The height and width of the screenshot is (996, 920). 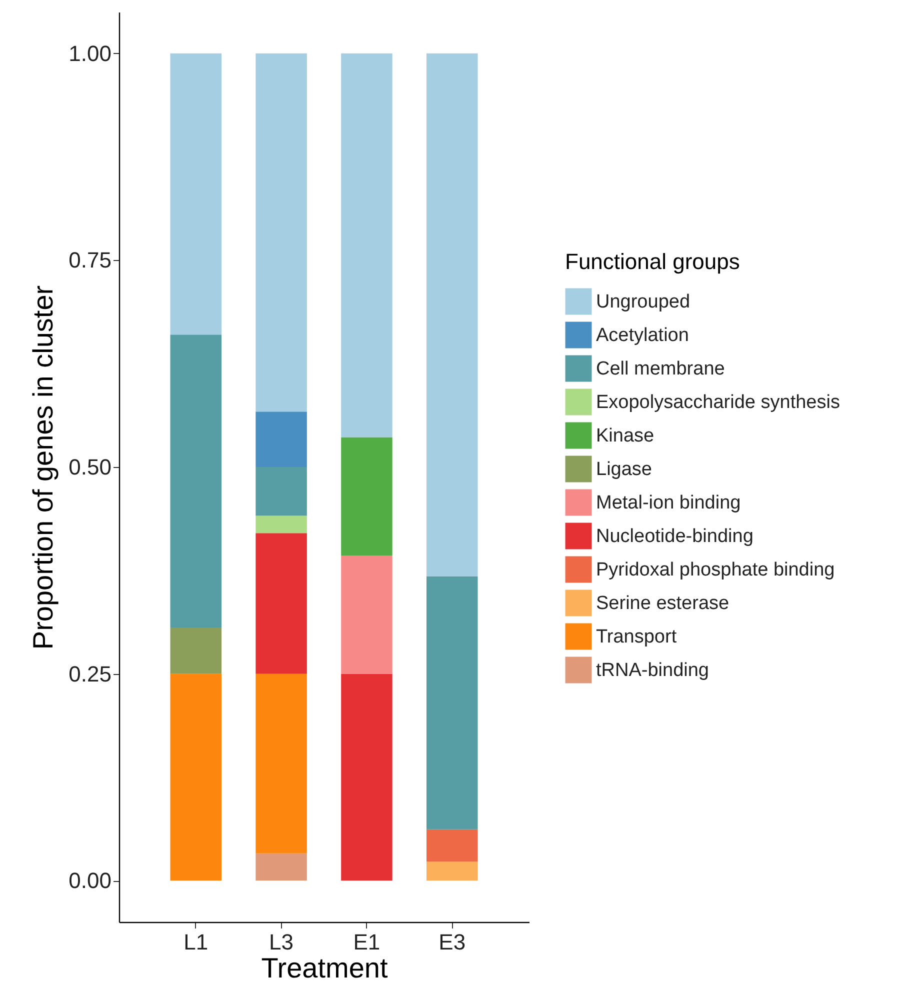 I want to click on legend-label: Acetylation, so click(x=642, y=335).